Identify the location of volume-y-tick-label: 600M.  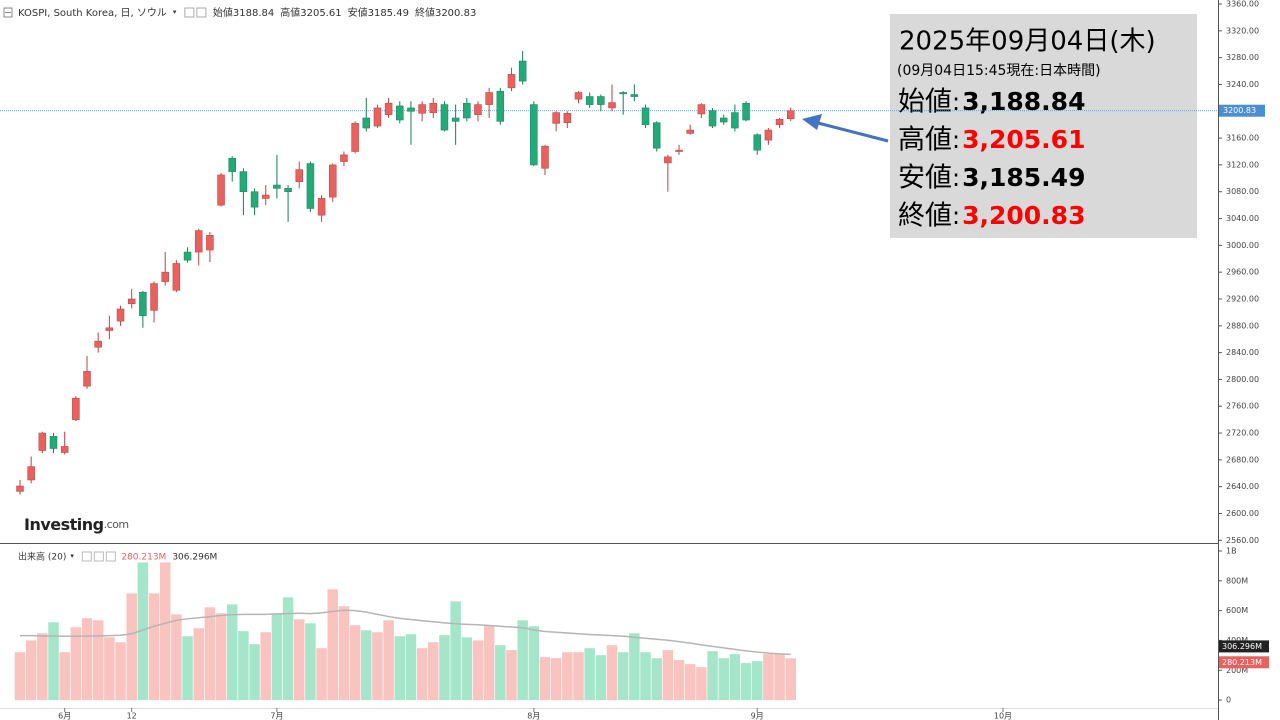
(1237, 610).